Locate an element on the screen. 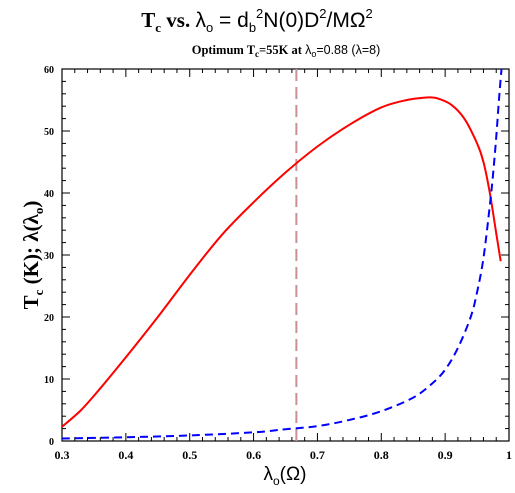 The image size is (515, 493). y-tick-labels: 0 10 20 30 40 50 60 is located at coordinates (49, 256).